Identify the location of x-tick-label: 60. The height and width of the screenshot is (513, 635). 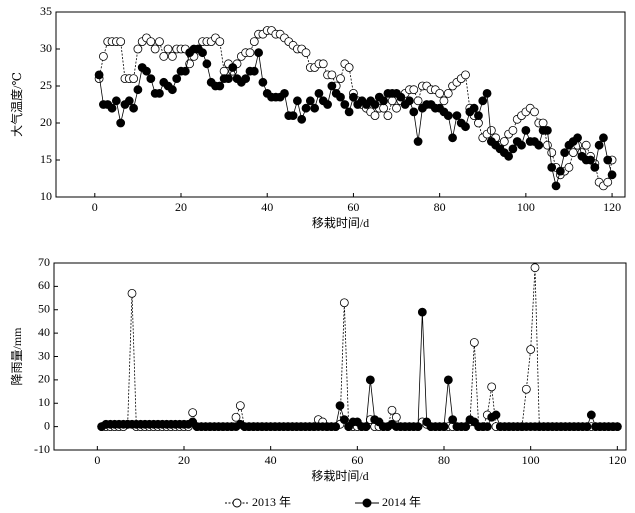
(357, 460).